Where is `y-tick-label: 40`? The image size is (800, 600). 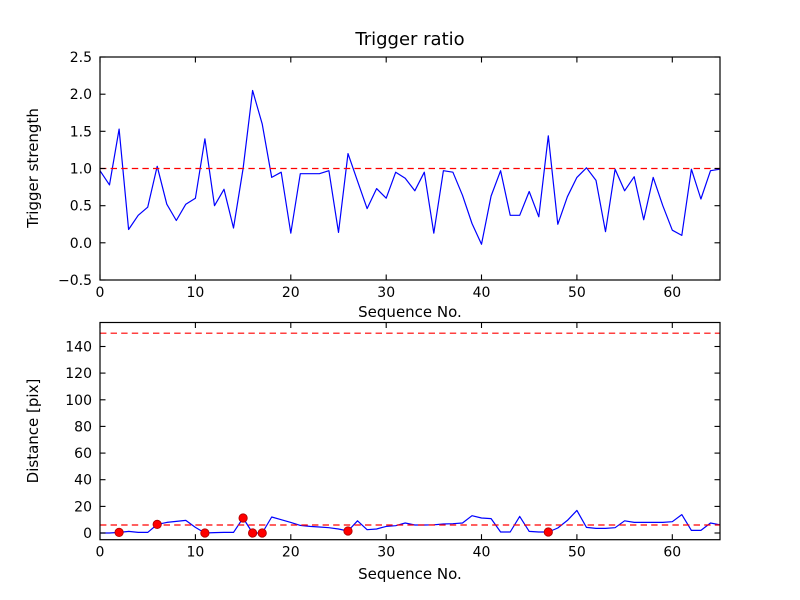
y-tick-label: 40 is located at coordinates (83, 481).